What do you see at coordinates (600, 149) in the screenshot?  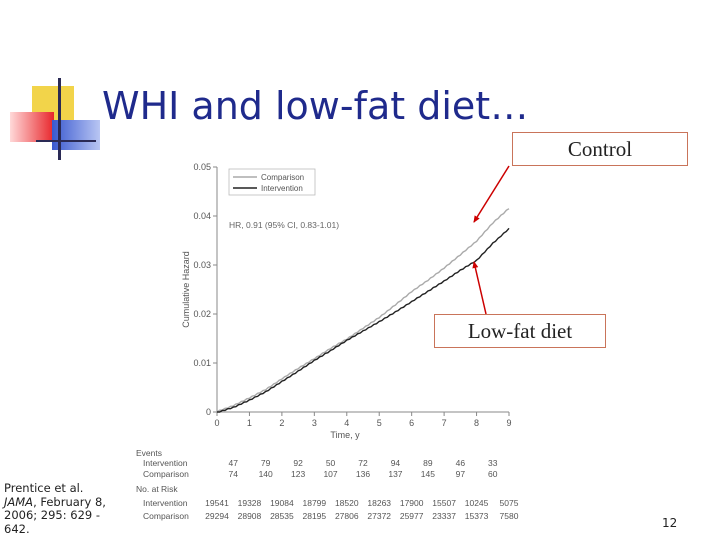 I see `control-callout: Control` at bounding box center [600, 149].